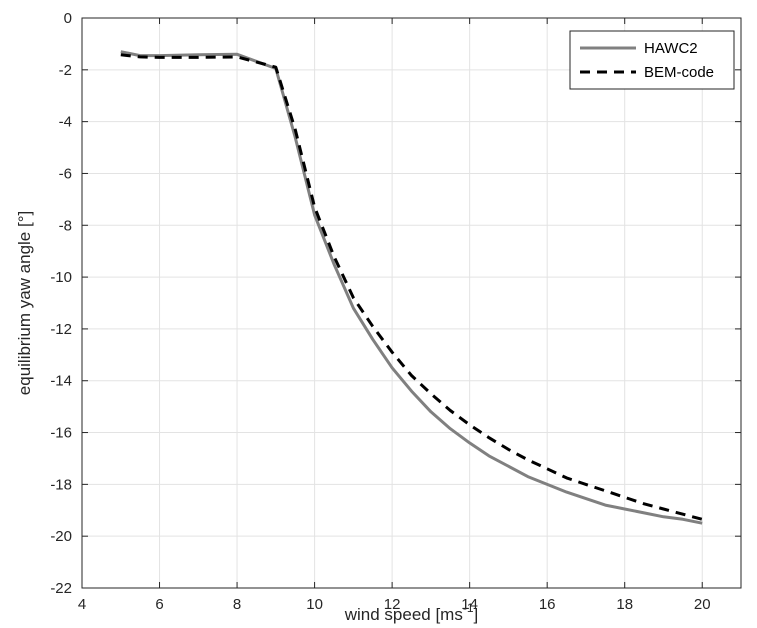  What do you see at coordinates (476, 614) in the screenshot?
I see `x-axis-label-end: ]` at bounding box center [476, 614].